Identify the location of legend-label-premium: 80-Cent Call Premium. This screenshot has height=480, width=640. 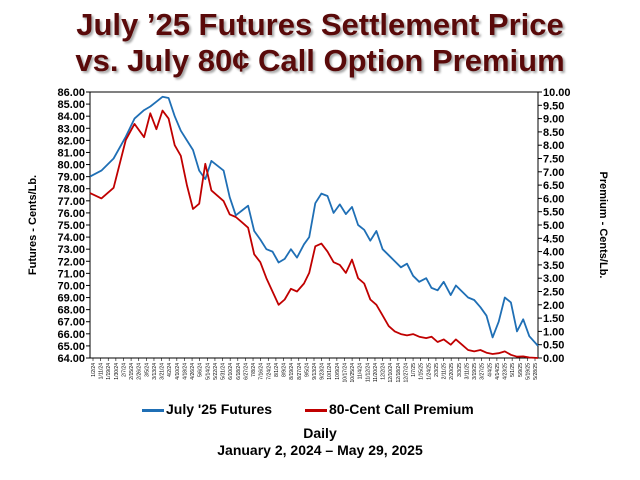
(401, 409).